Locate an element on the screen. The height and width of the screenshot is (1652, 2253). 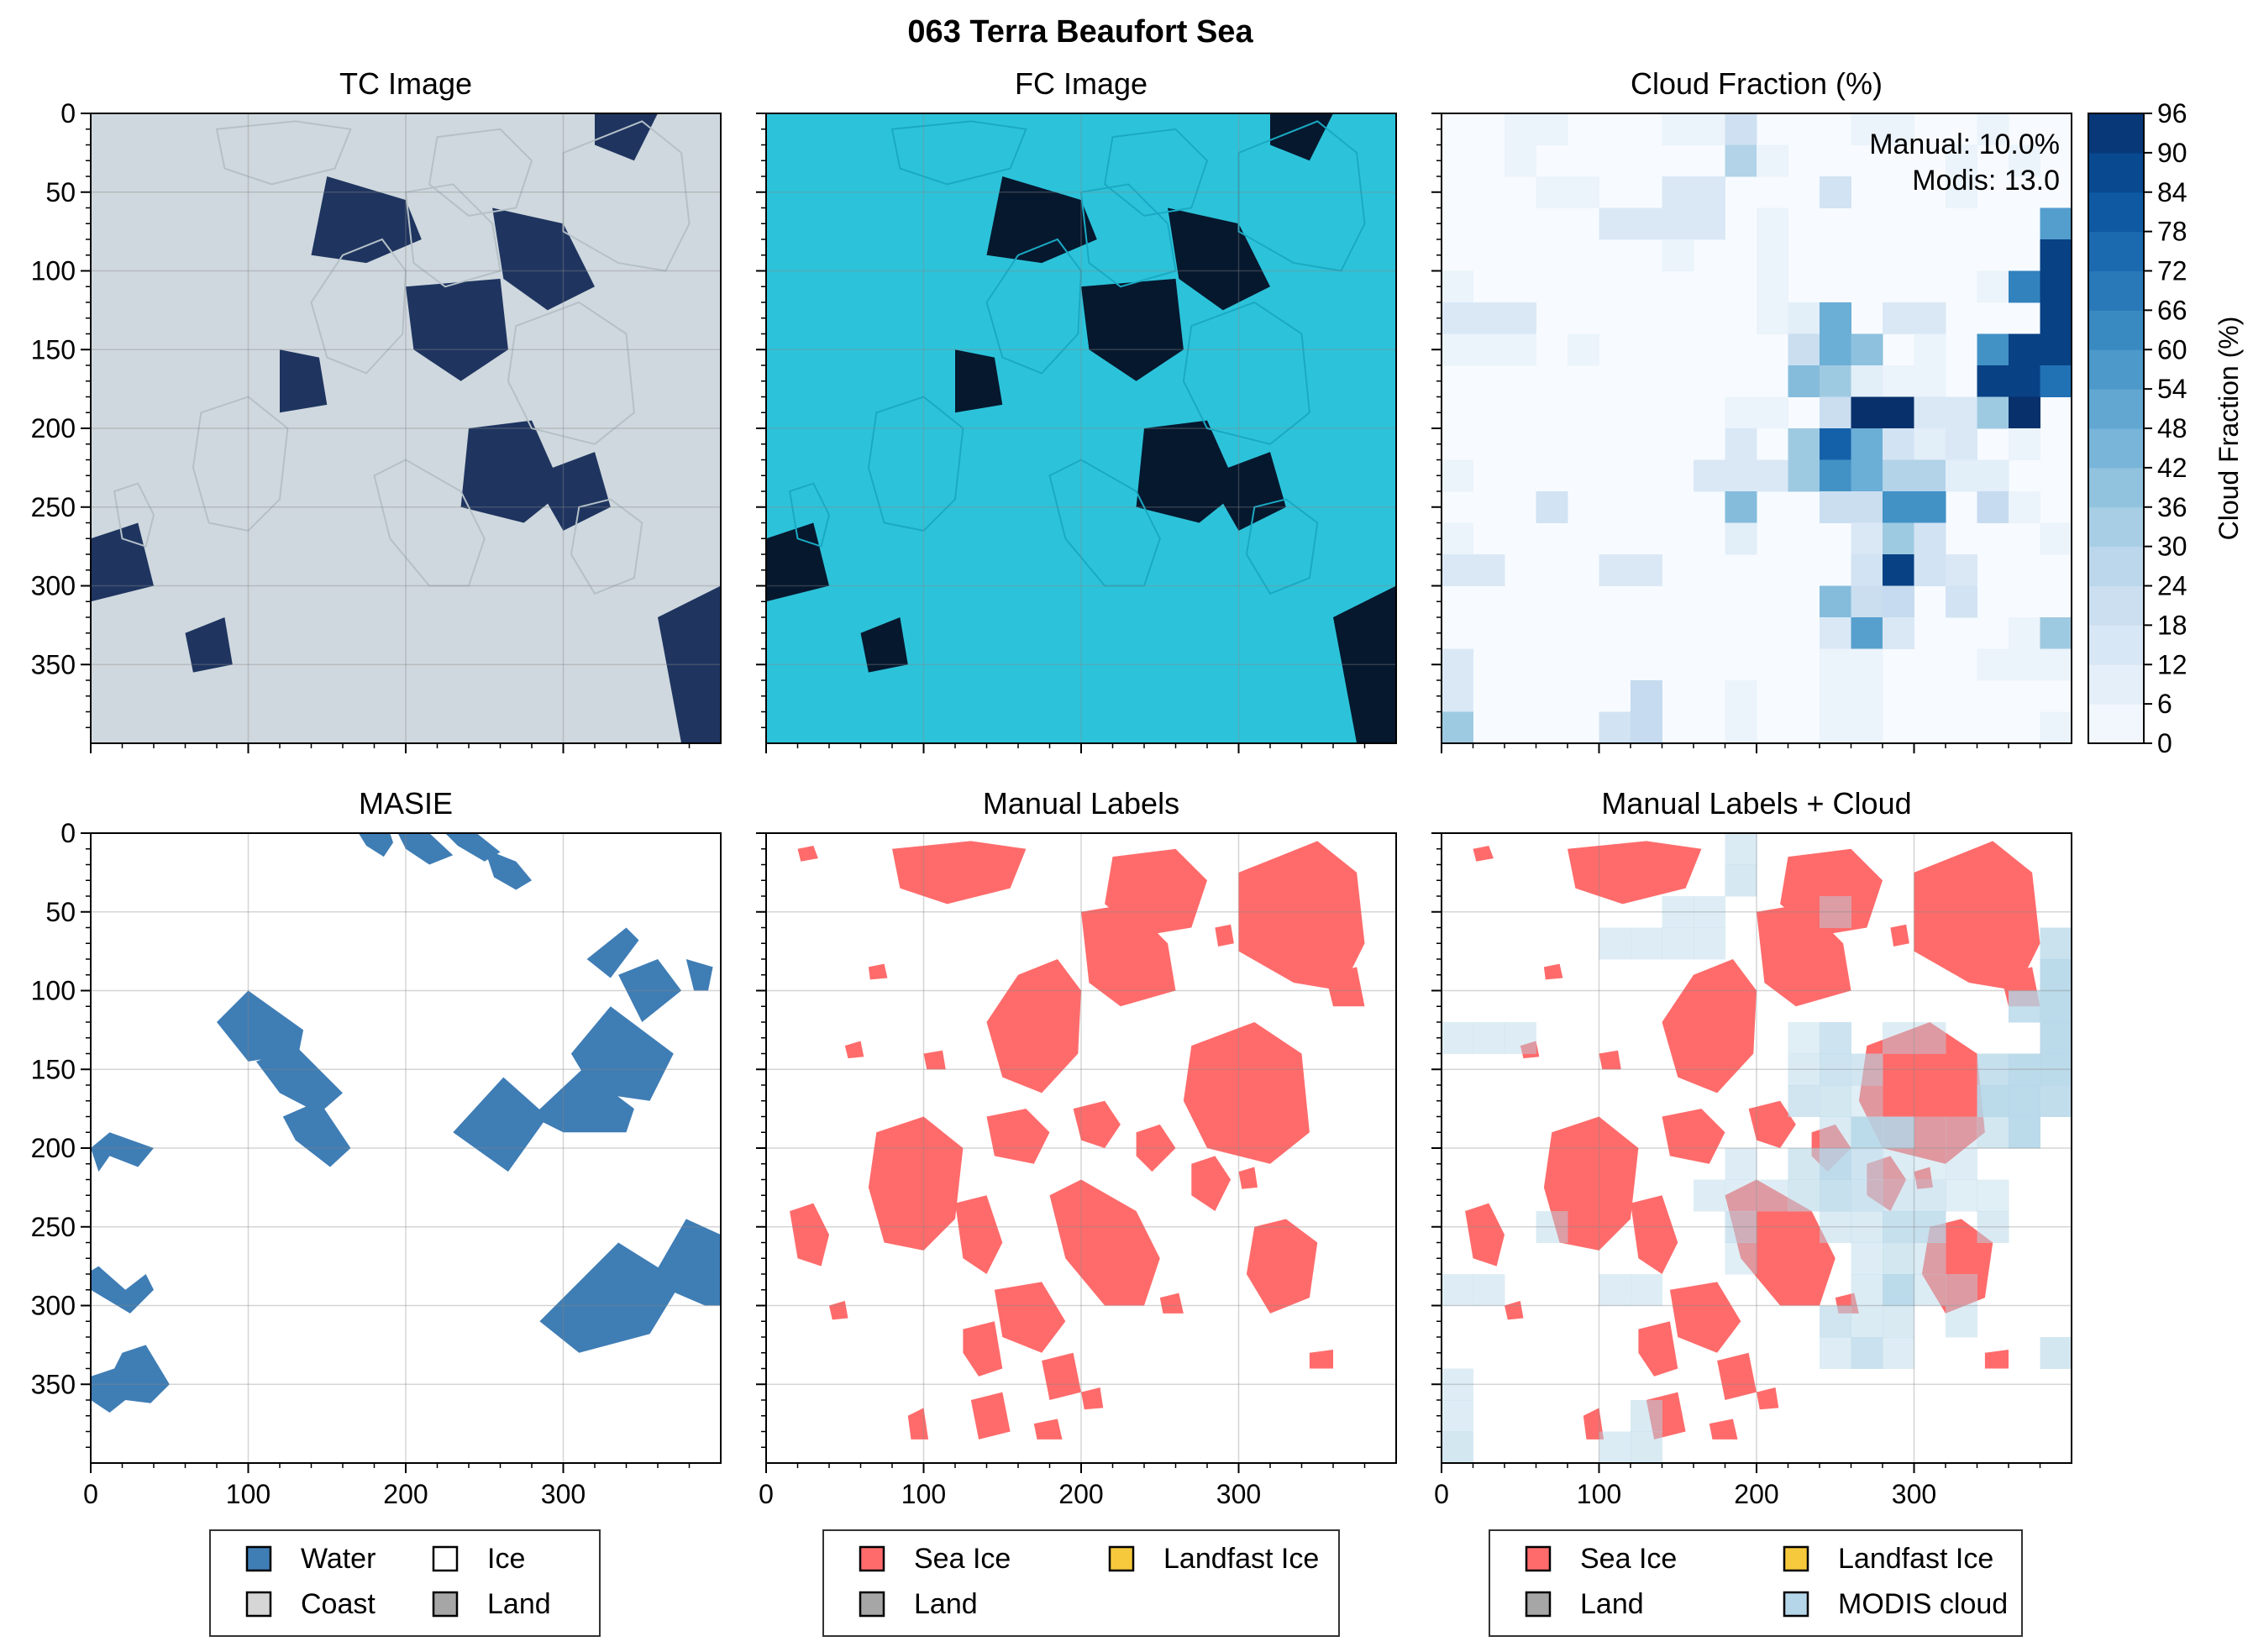
colorbar-tick-label: 36 is located at coordinates (2172, 507).